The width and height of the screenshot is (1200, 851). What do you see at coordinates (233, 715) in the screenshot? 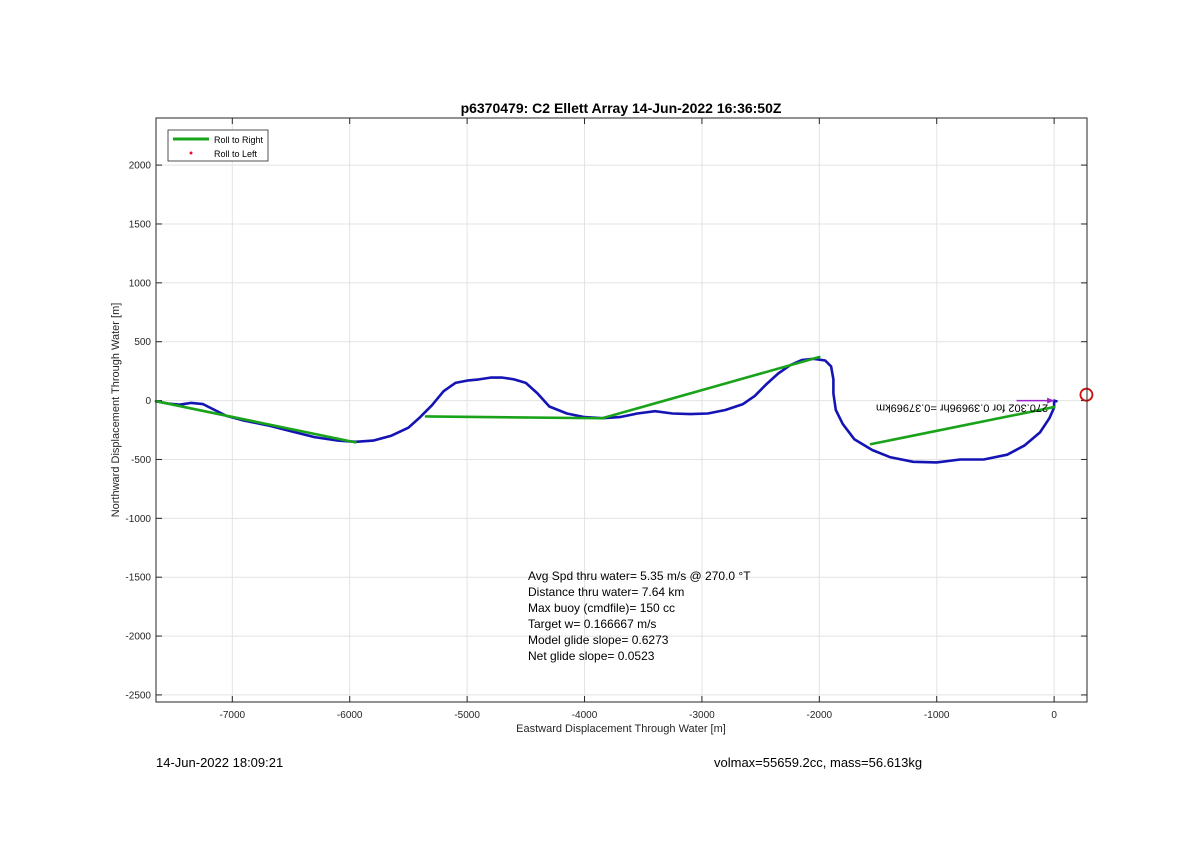
I see `x-tick-label: -7000` at bounding box center [233, 715].